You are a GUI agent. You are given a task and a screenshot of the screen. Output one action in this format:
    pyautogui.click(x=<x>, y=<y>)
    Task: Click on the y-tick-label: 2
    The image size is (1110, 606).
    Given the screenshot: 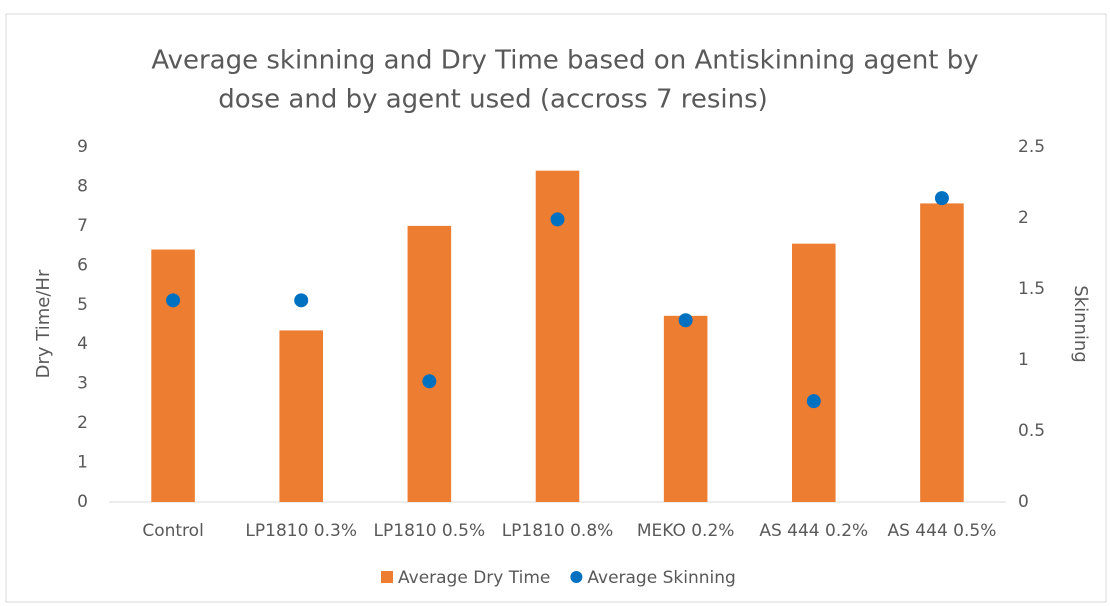 What is the action you would take?
    pyautogui.click(x=82, y=423)
    